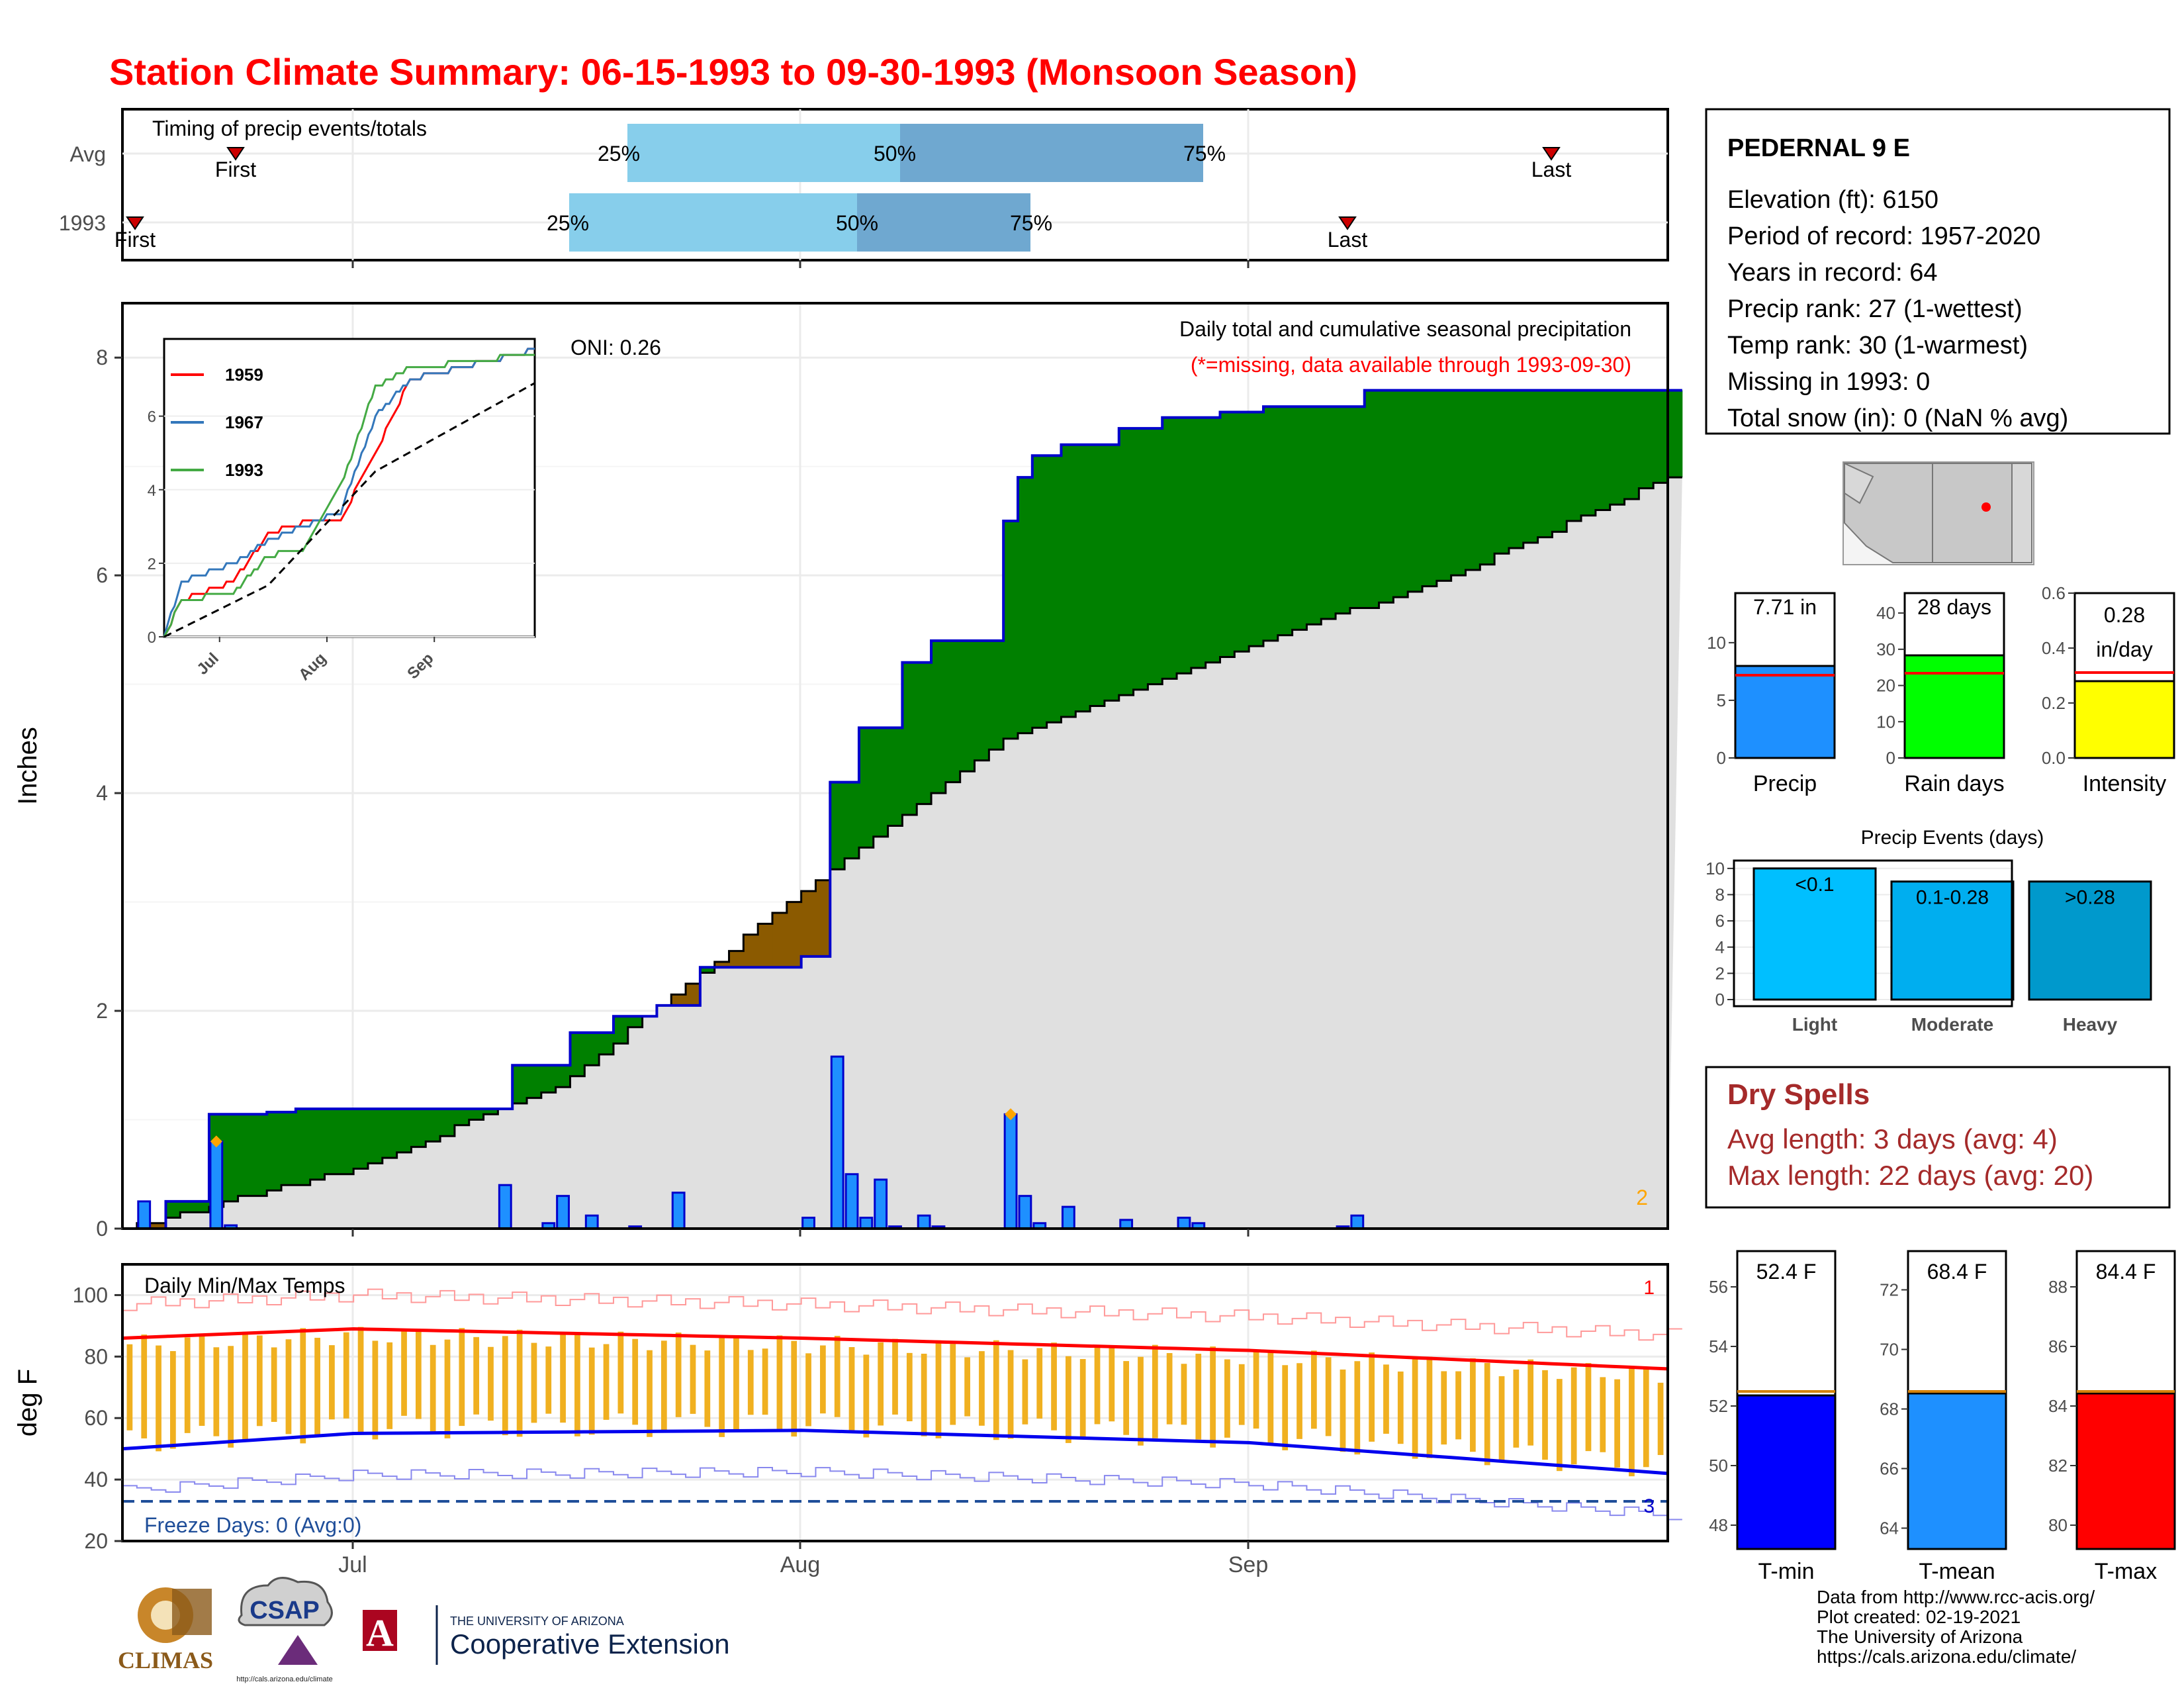  What do you see at coordinates (1642, 1197) in the screenshot?
I see `precip-corner-number: 2` at bounding box center [1642, 1197].